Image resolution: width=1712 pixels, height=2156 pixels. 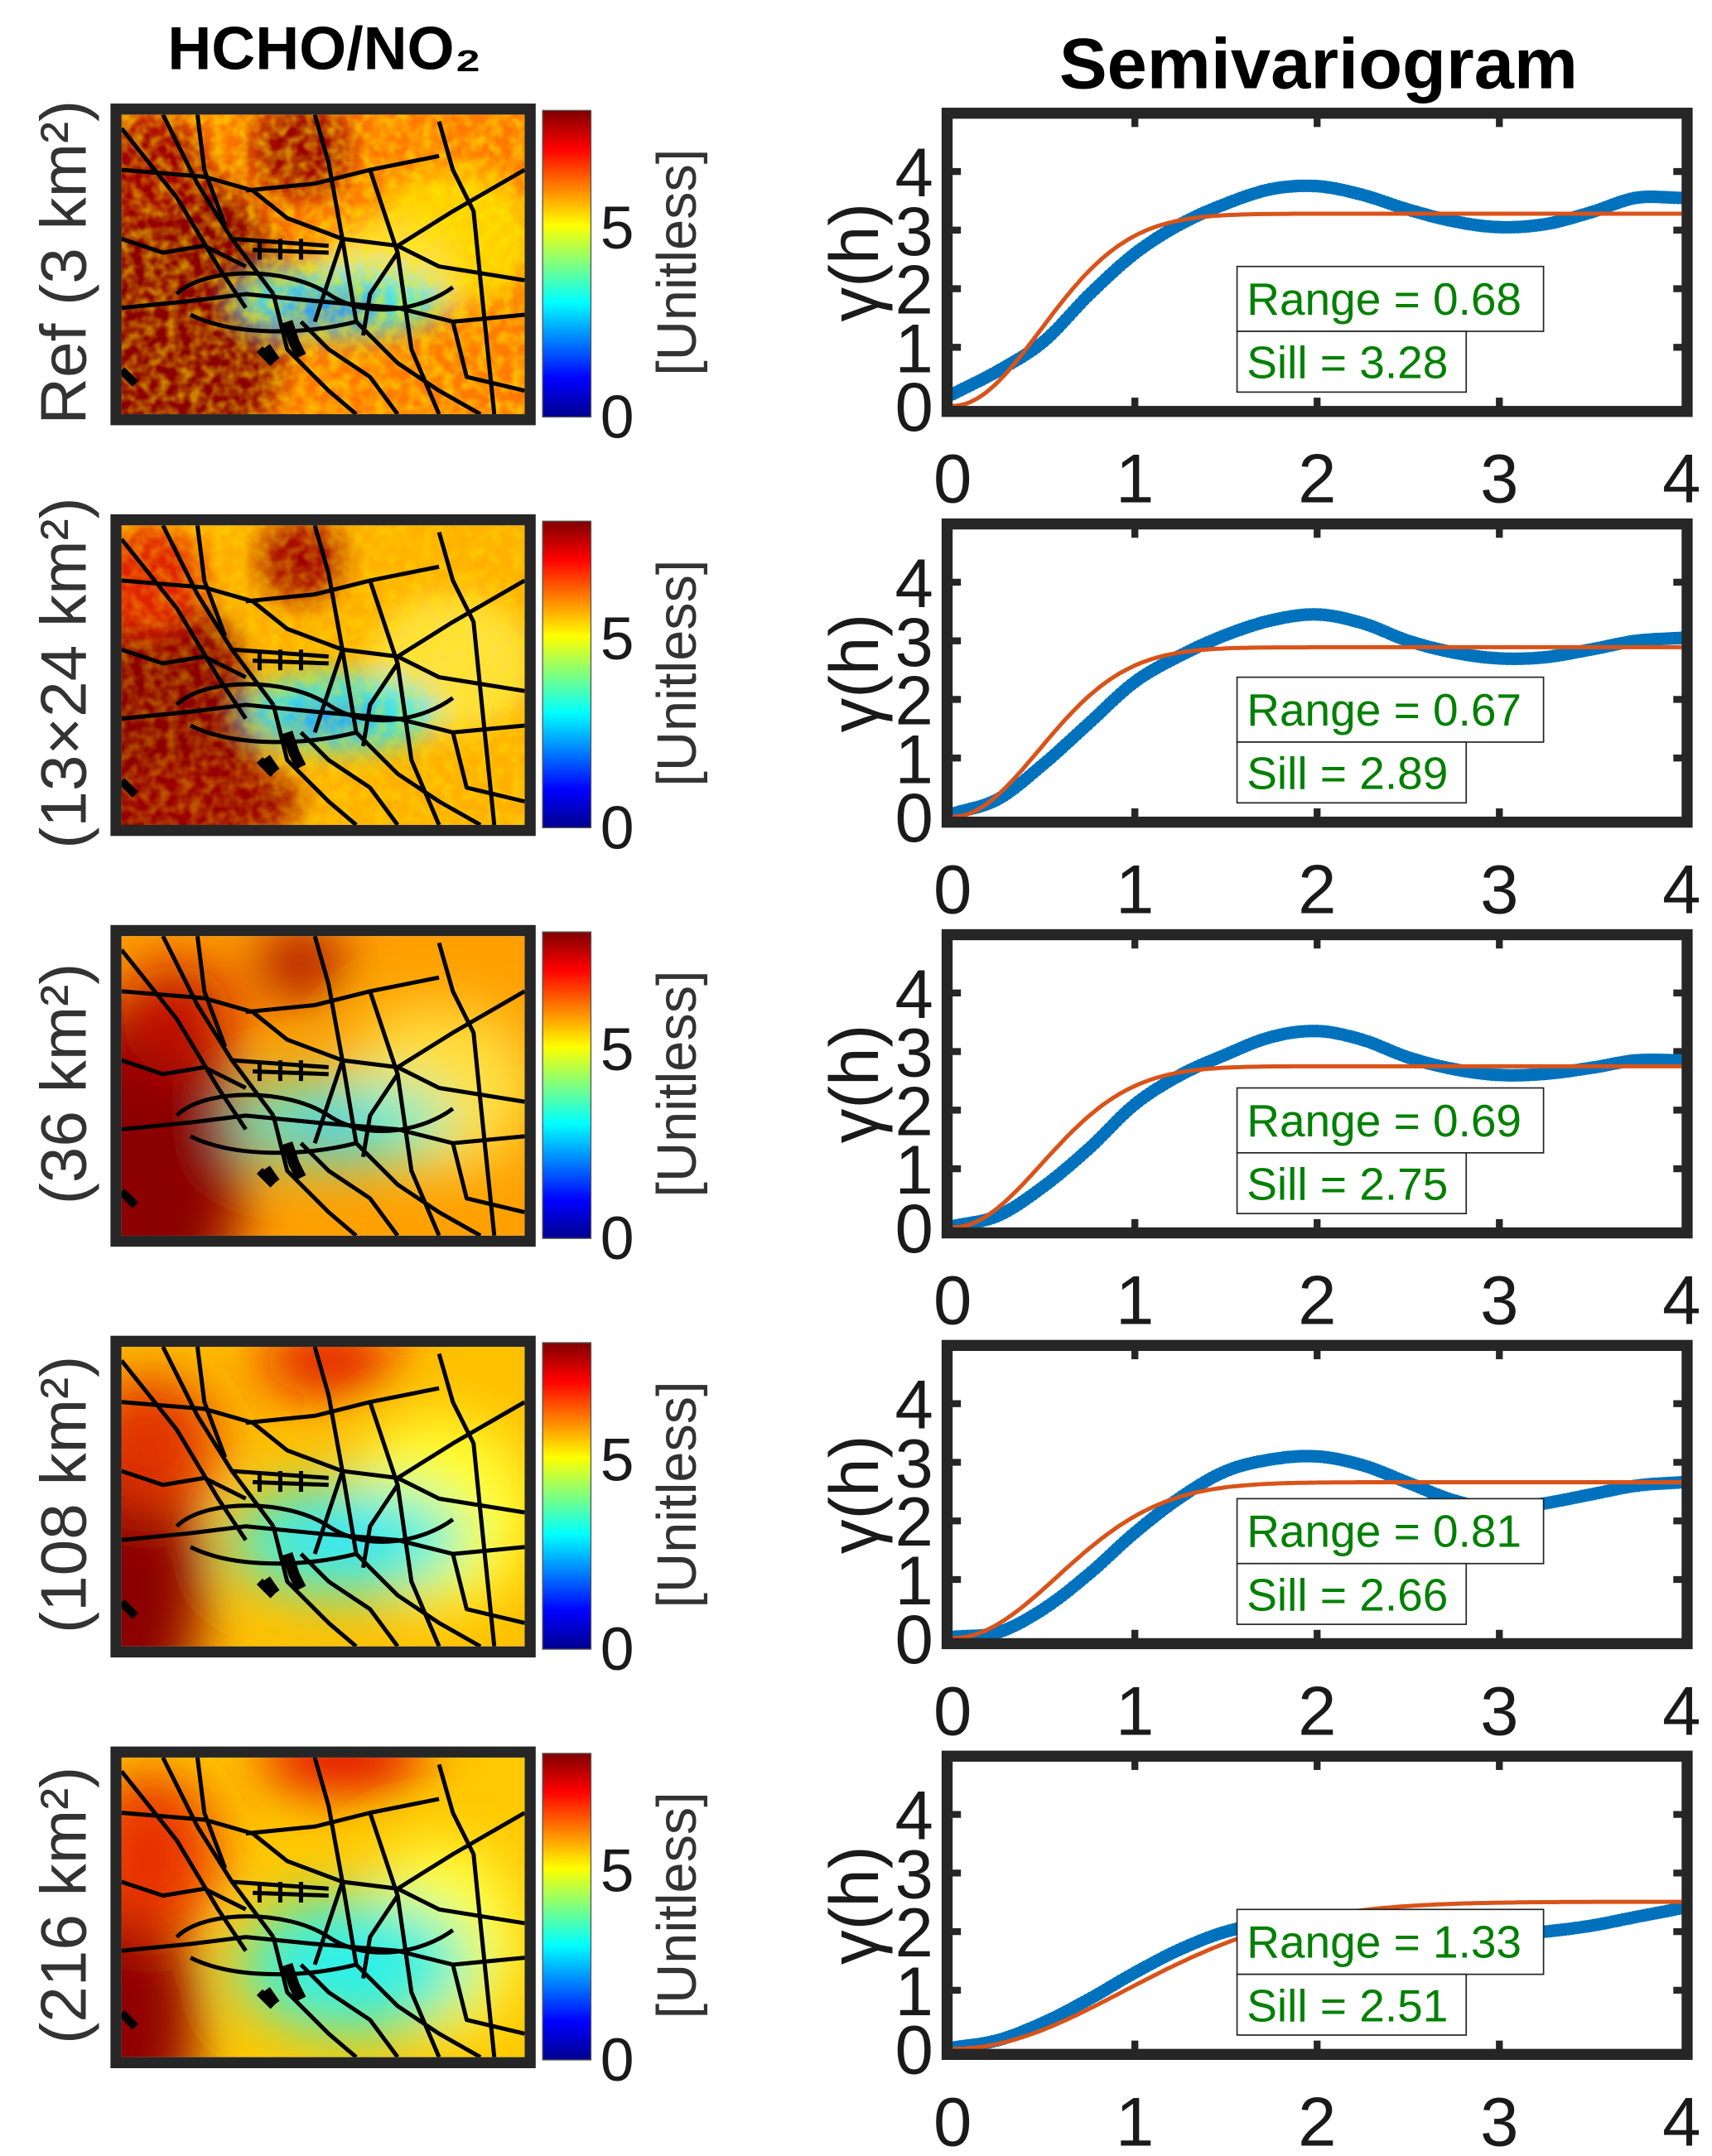 What do you see at coordinates (63, 1084) in the screenshot?
I see `row-label: (36 km²)` at bounding box center [63, 1084].